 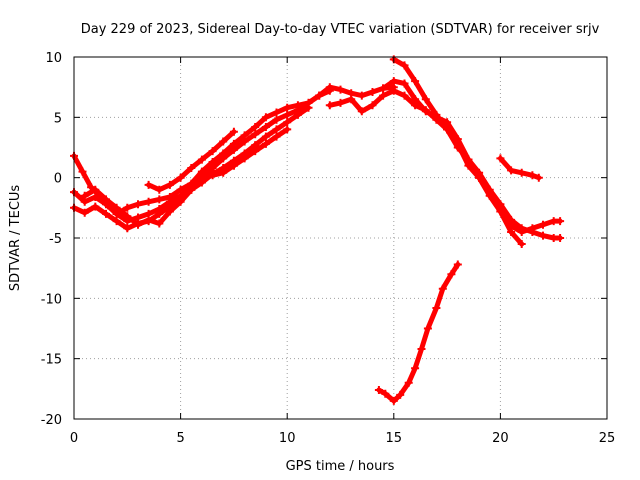 What do you see at coordinates (51, 299) in the screenshot?
I see `y-tick-label: -10` at bounding box center [51, 299].